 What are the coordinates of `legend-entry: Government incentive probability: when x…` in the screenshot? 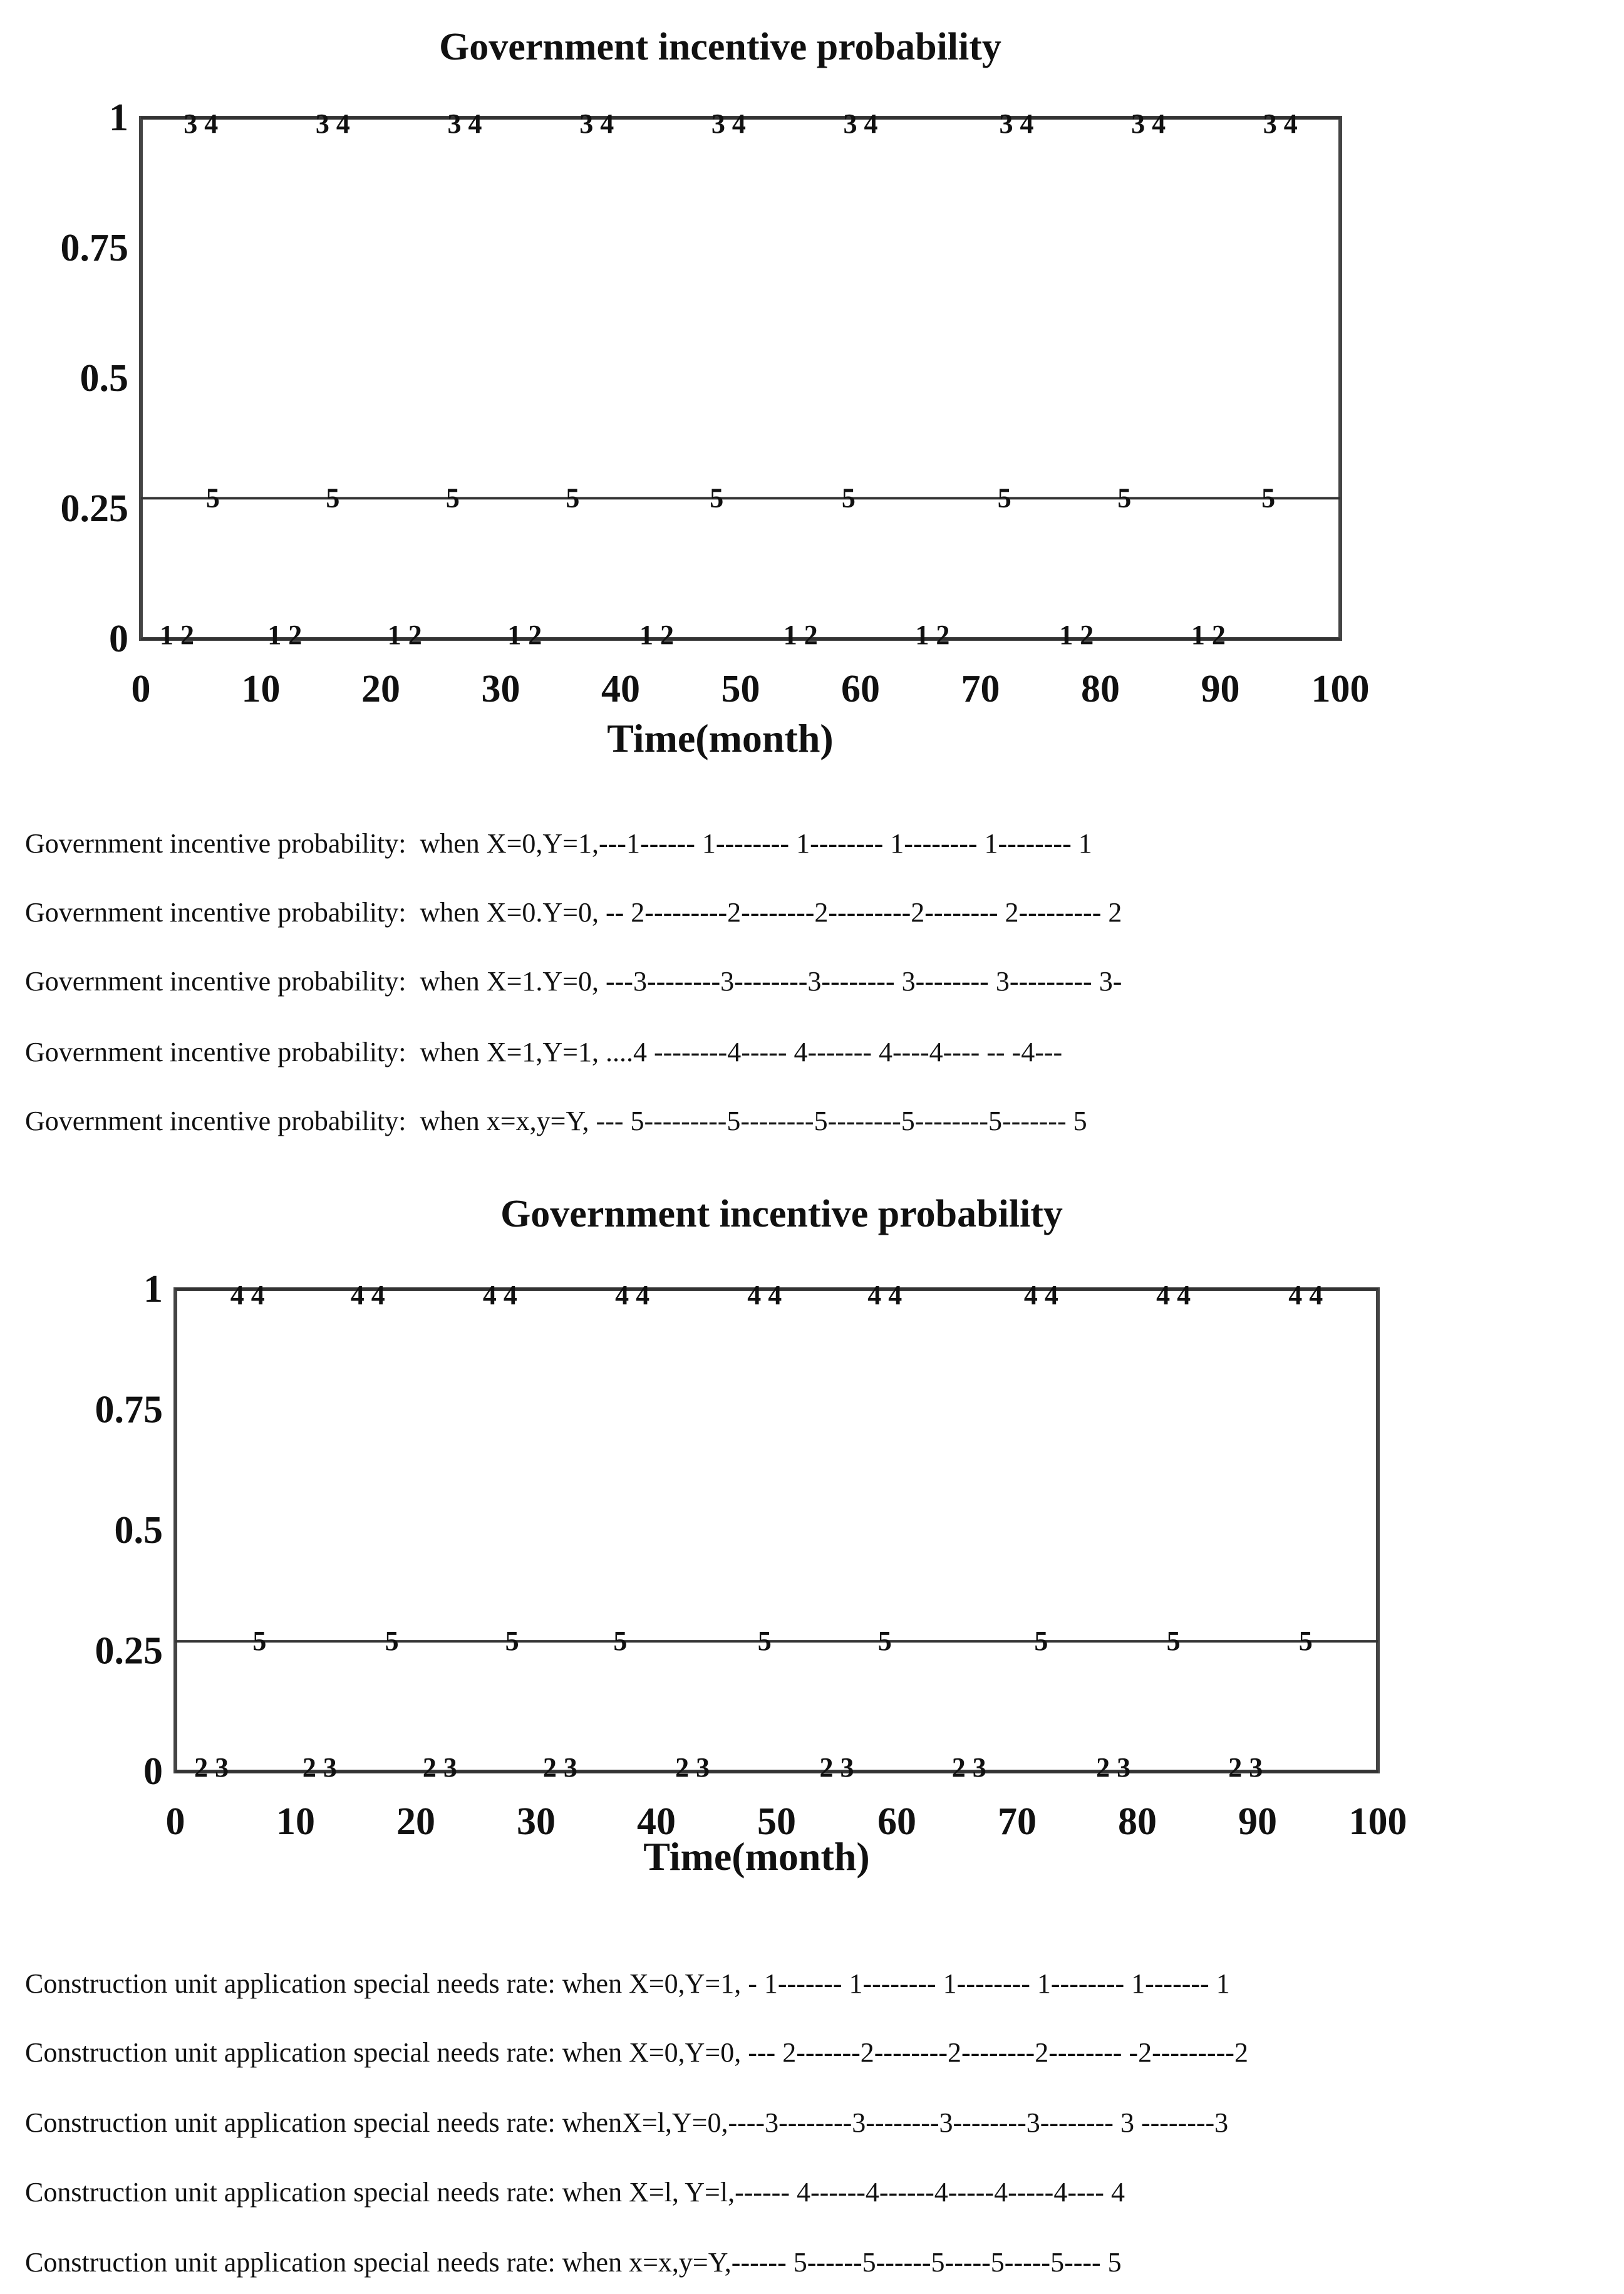 It's located at (556, 1121).